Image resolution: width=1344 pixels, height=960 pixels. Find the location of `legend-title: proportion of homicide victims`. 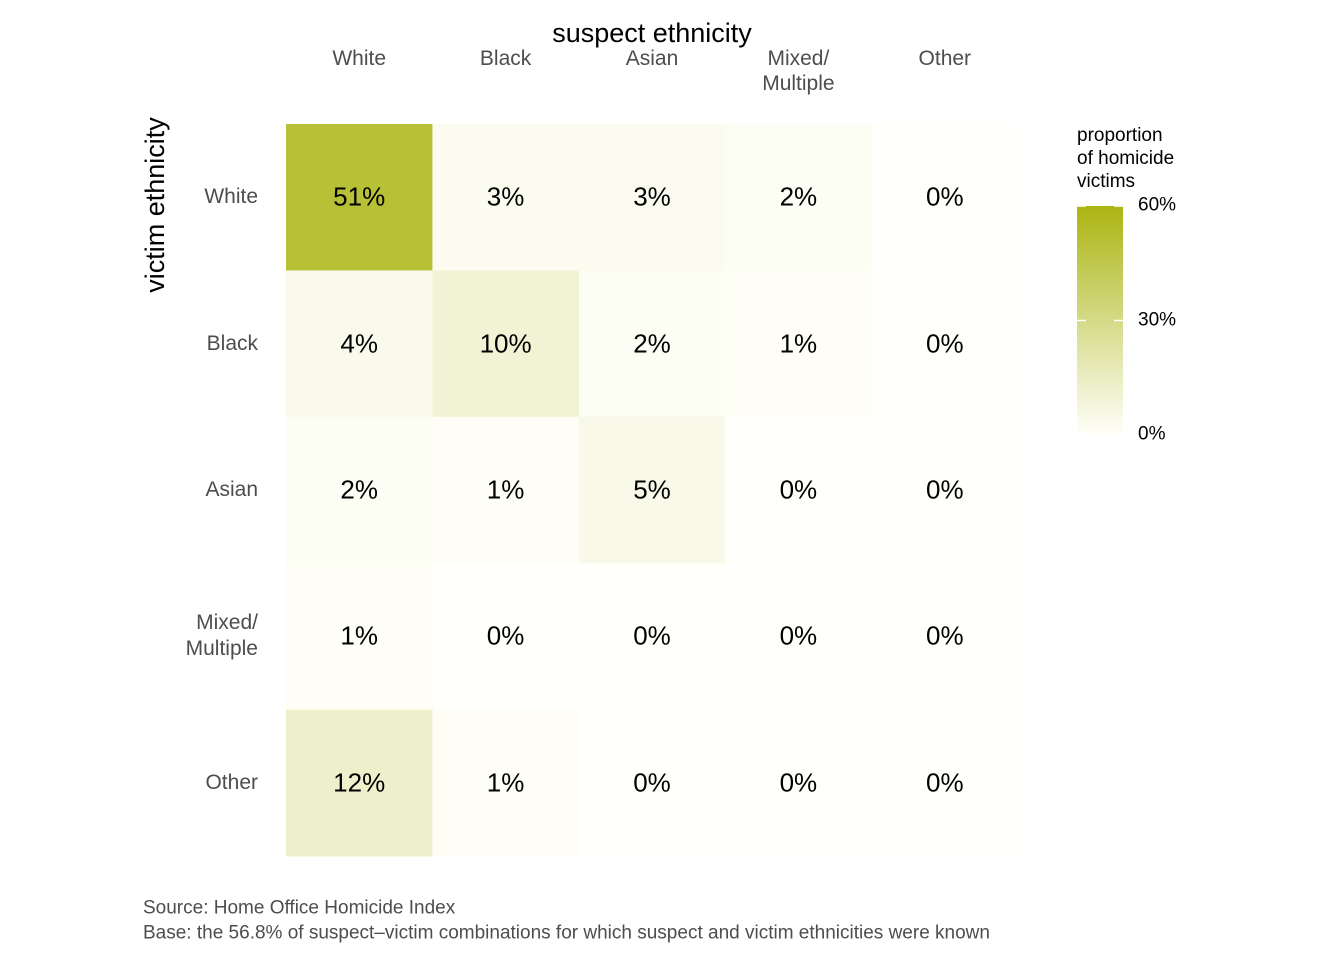

legend-title: proportion of homicide victims is located at coordinates (1126, 158).